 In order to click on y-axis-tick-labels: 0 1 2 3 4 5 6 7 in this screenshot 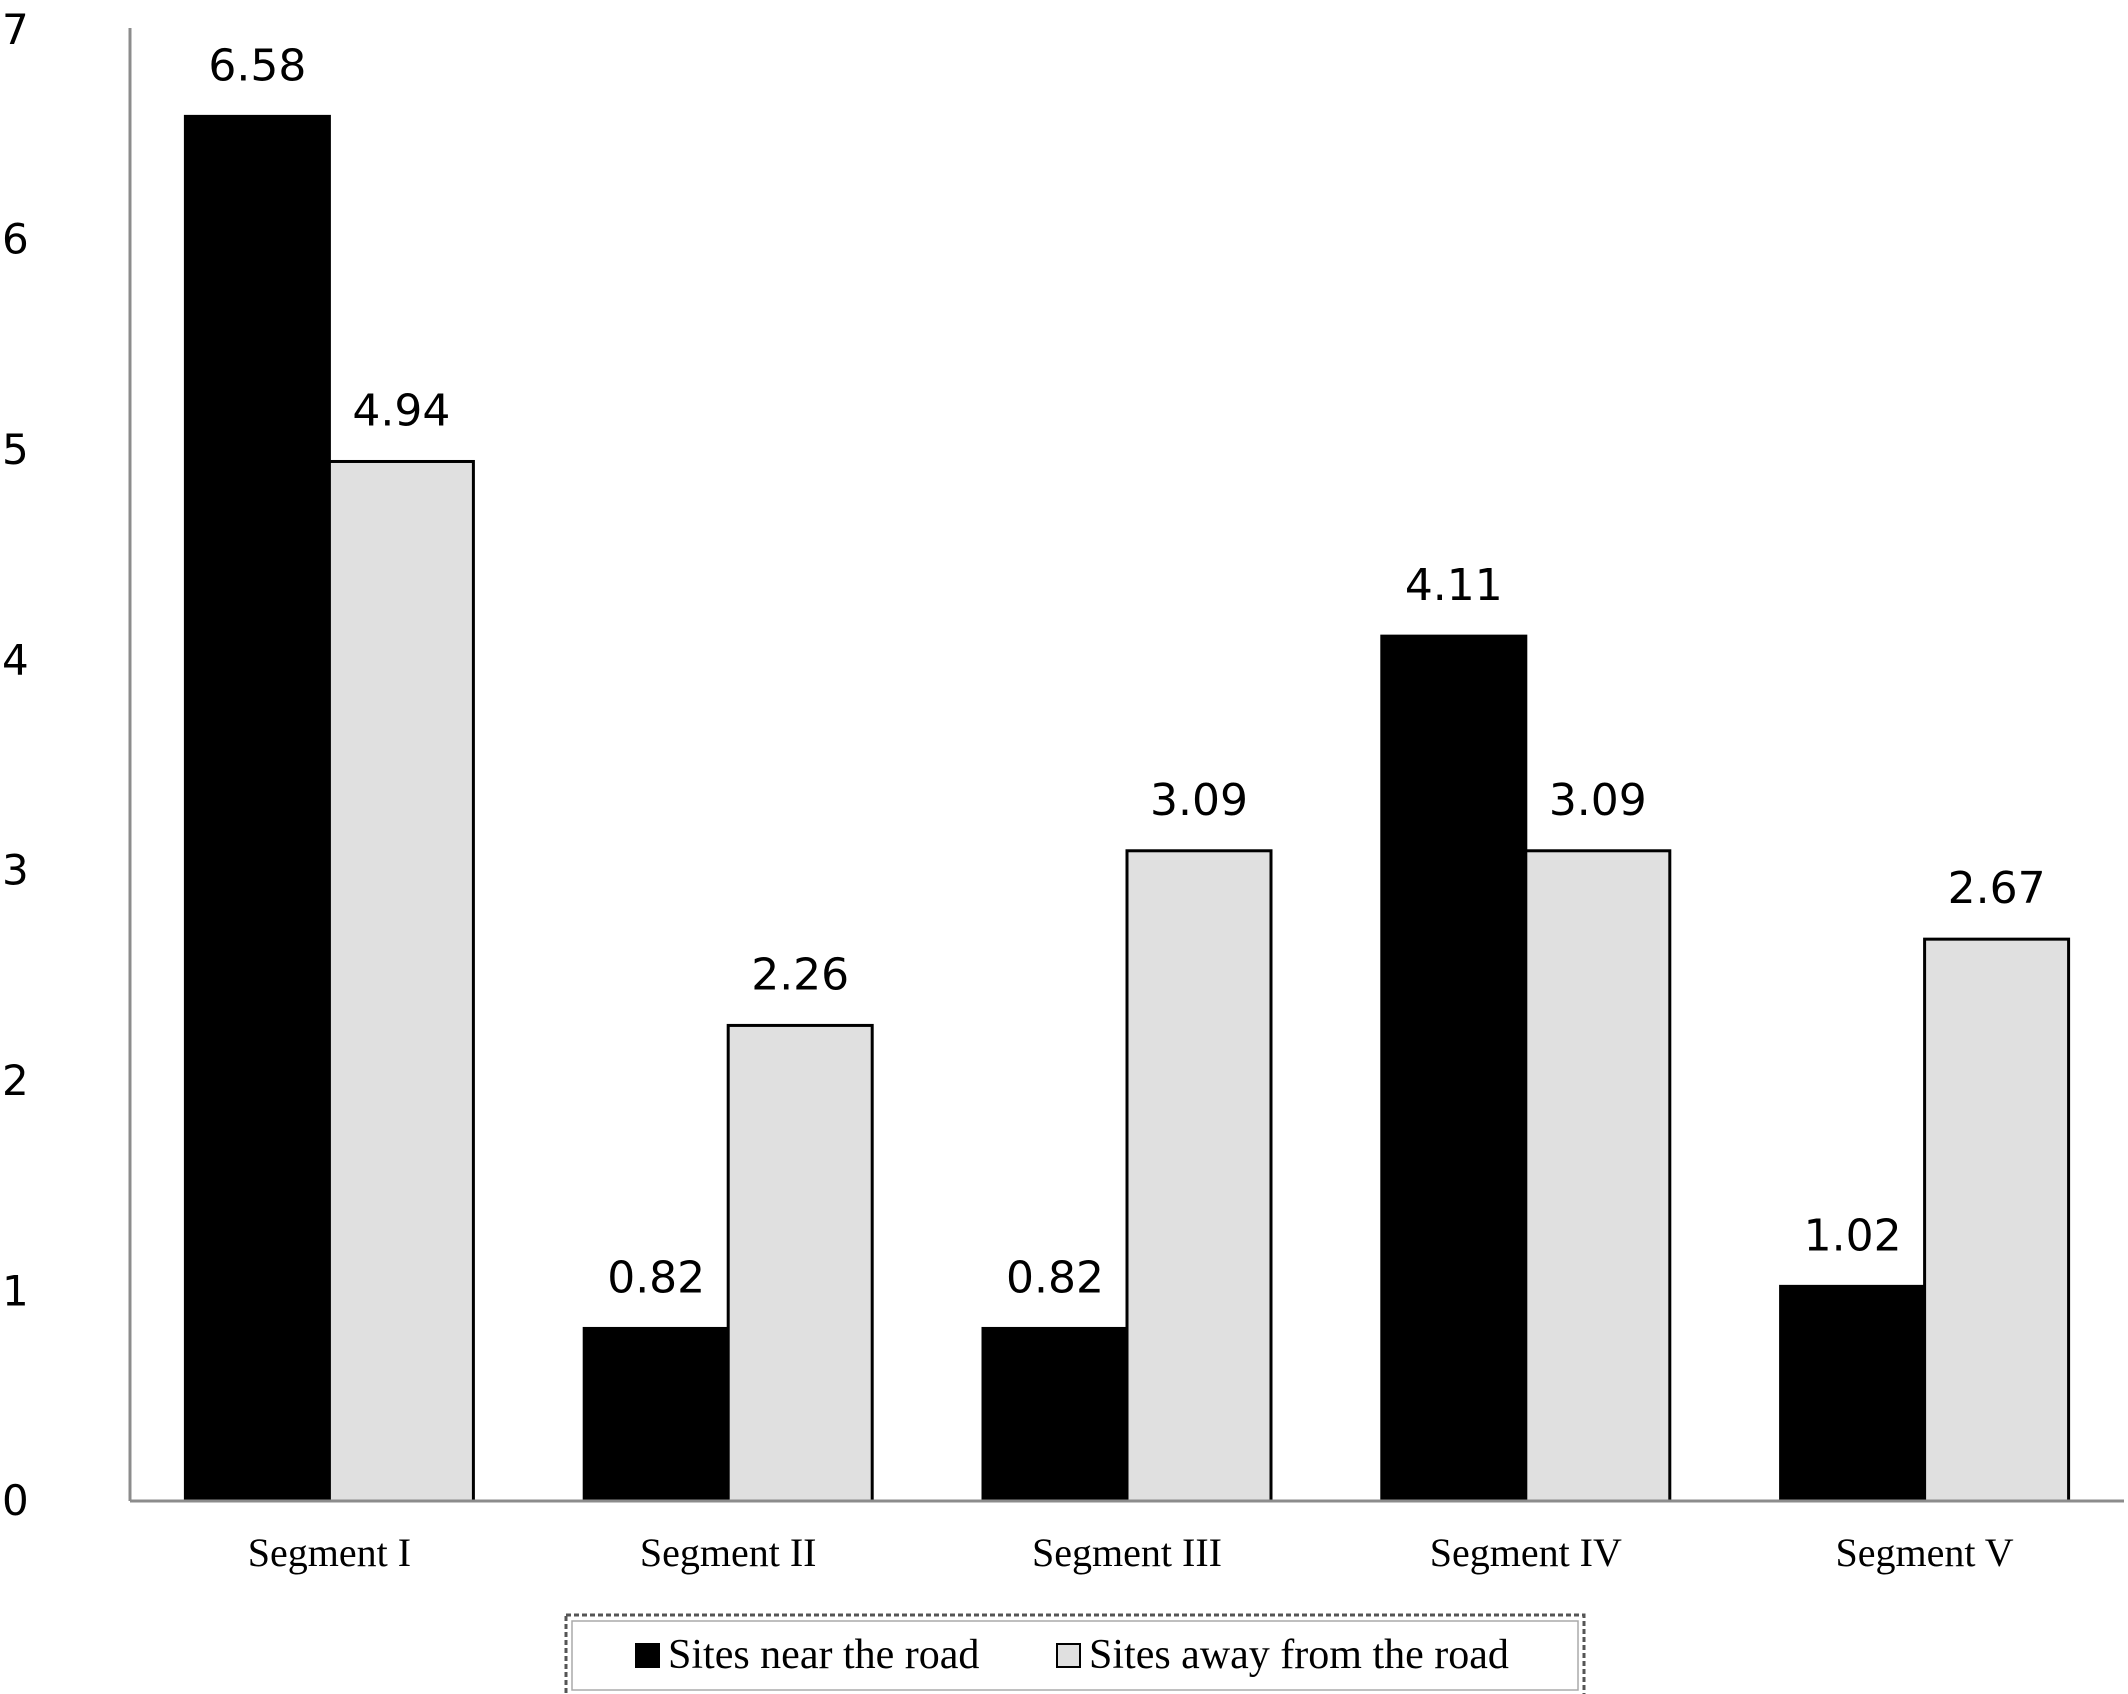, I will do `click(15, 765)`.